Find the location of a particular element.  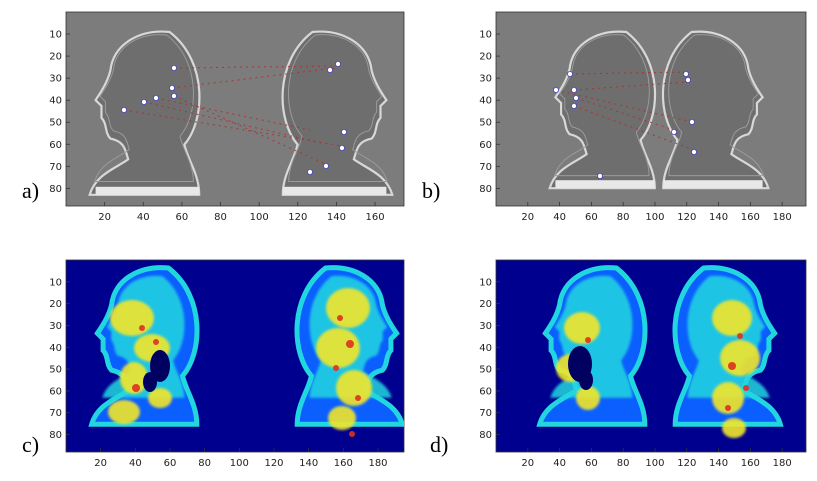

panel-d-xtick-label: 20 is located at coordinates (527, 463).